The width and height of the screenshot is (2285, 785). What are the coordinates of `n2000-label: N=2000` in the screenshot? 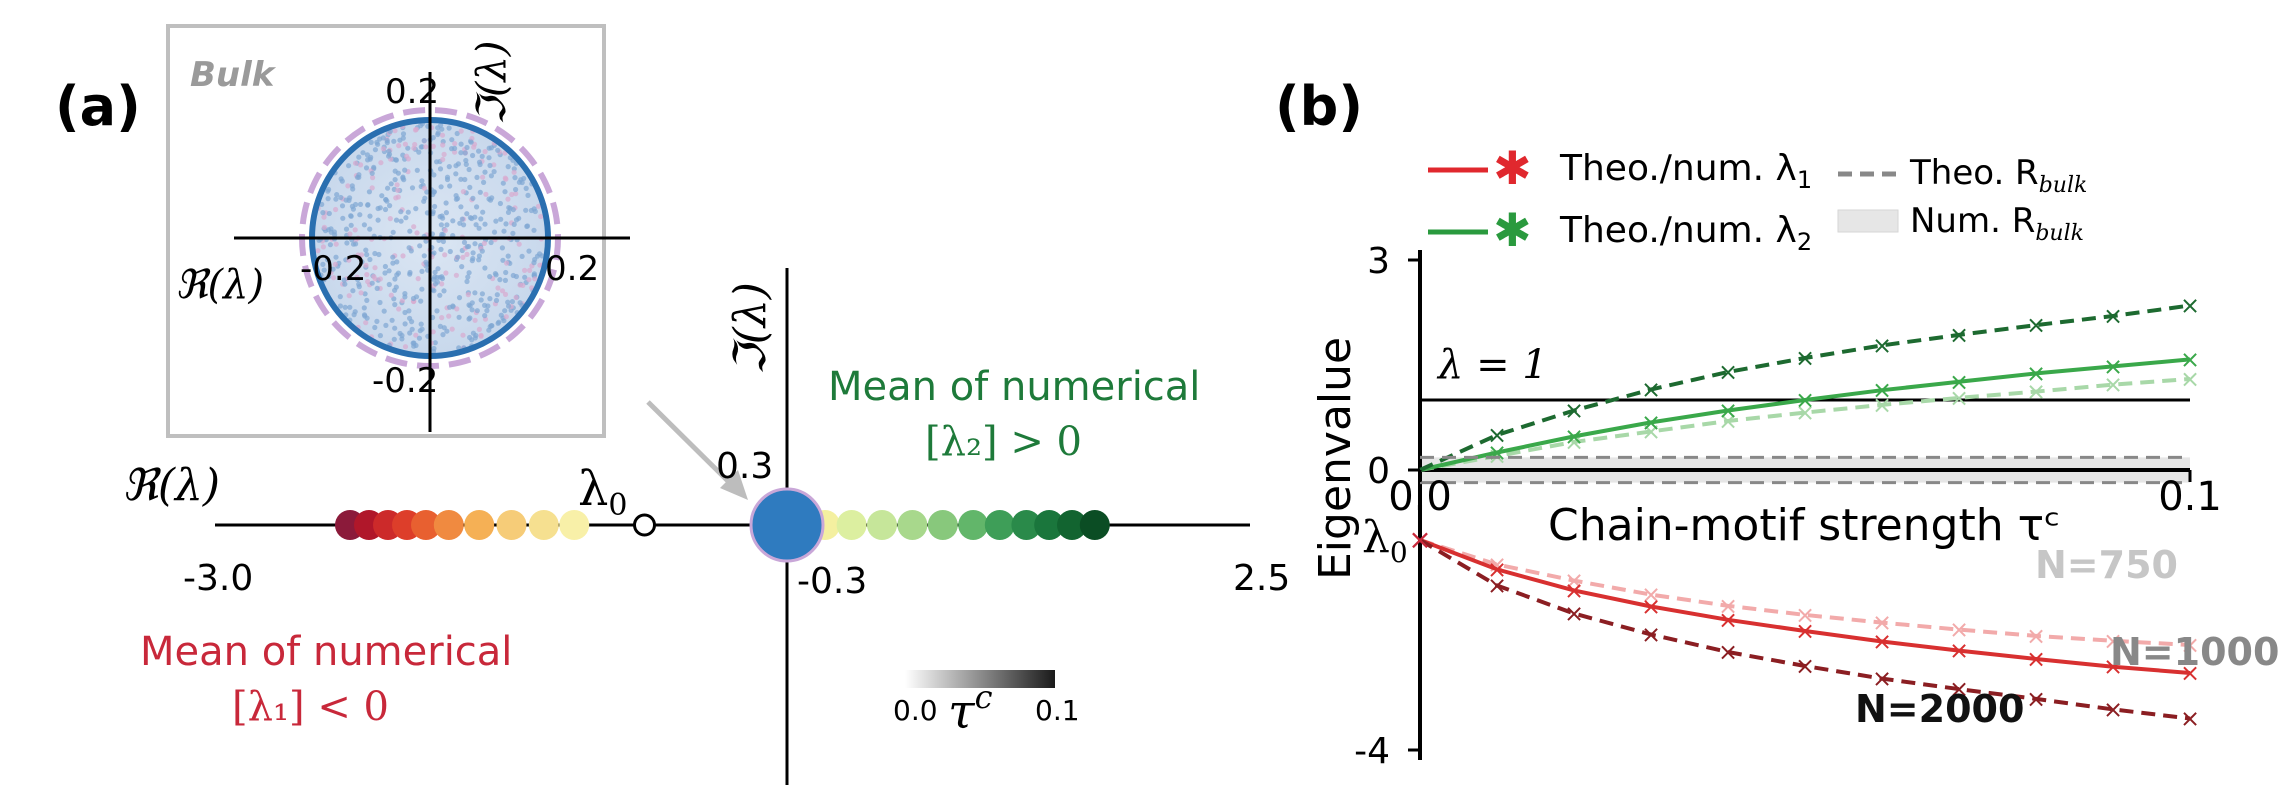 It's located at (1939, 709).